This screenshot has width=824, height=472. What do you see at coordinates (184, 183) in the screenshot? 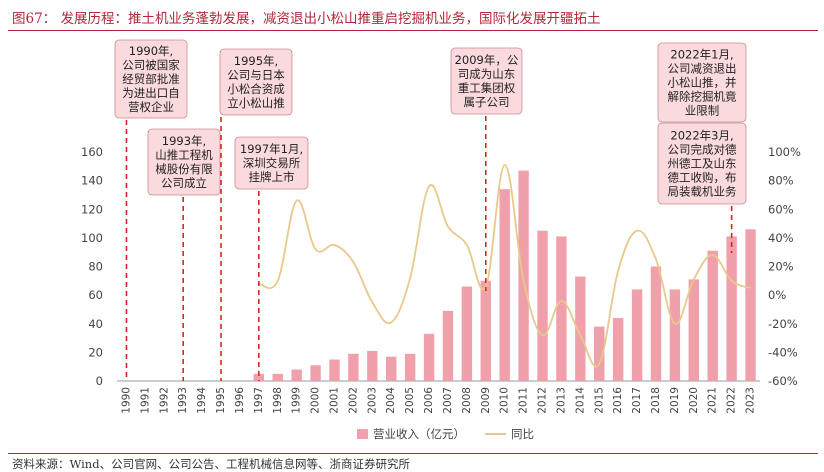
I see `milestone-note-text: 公司成立` at bounding box center [184, 183].